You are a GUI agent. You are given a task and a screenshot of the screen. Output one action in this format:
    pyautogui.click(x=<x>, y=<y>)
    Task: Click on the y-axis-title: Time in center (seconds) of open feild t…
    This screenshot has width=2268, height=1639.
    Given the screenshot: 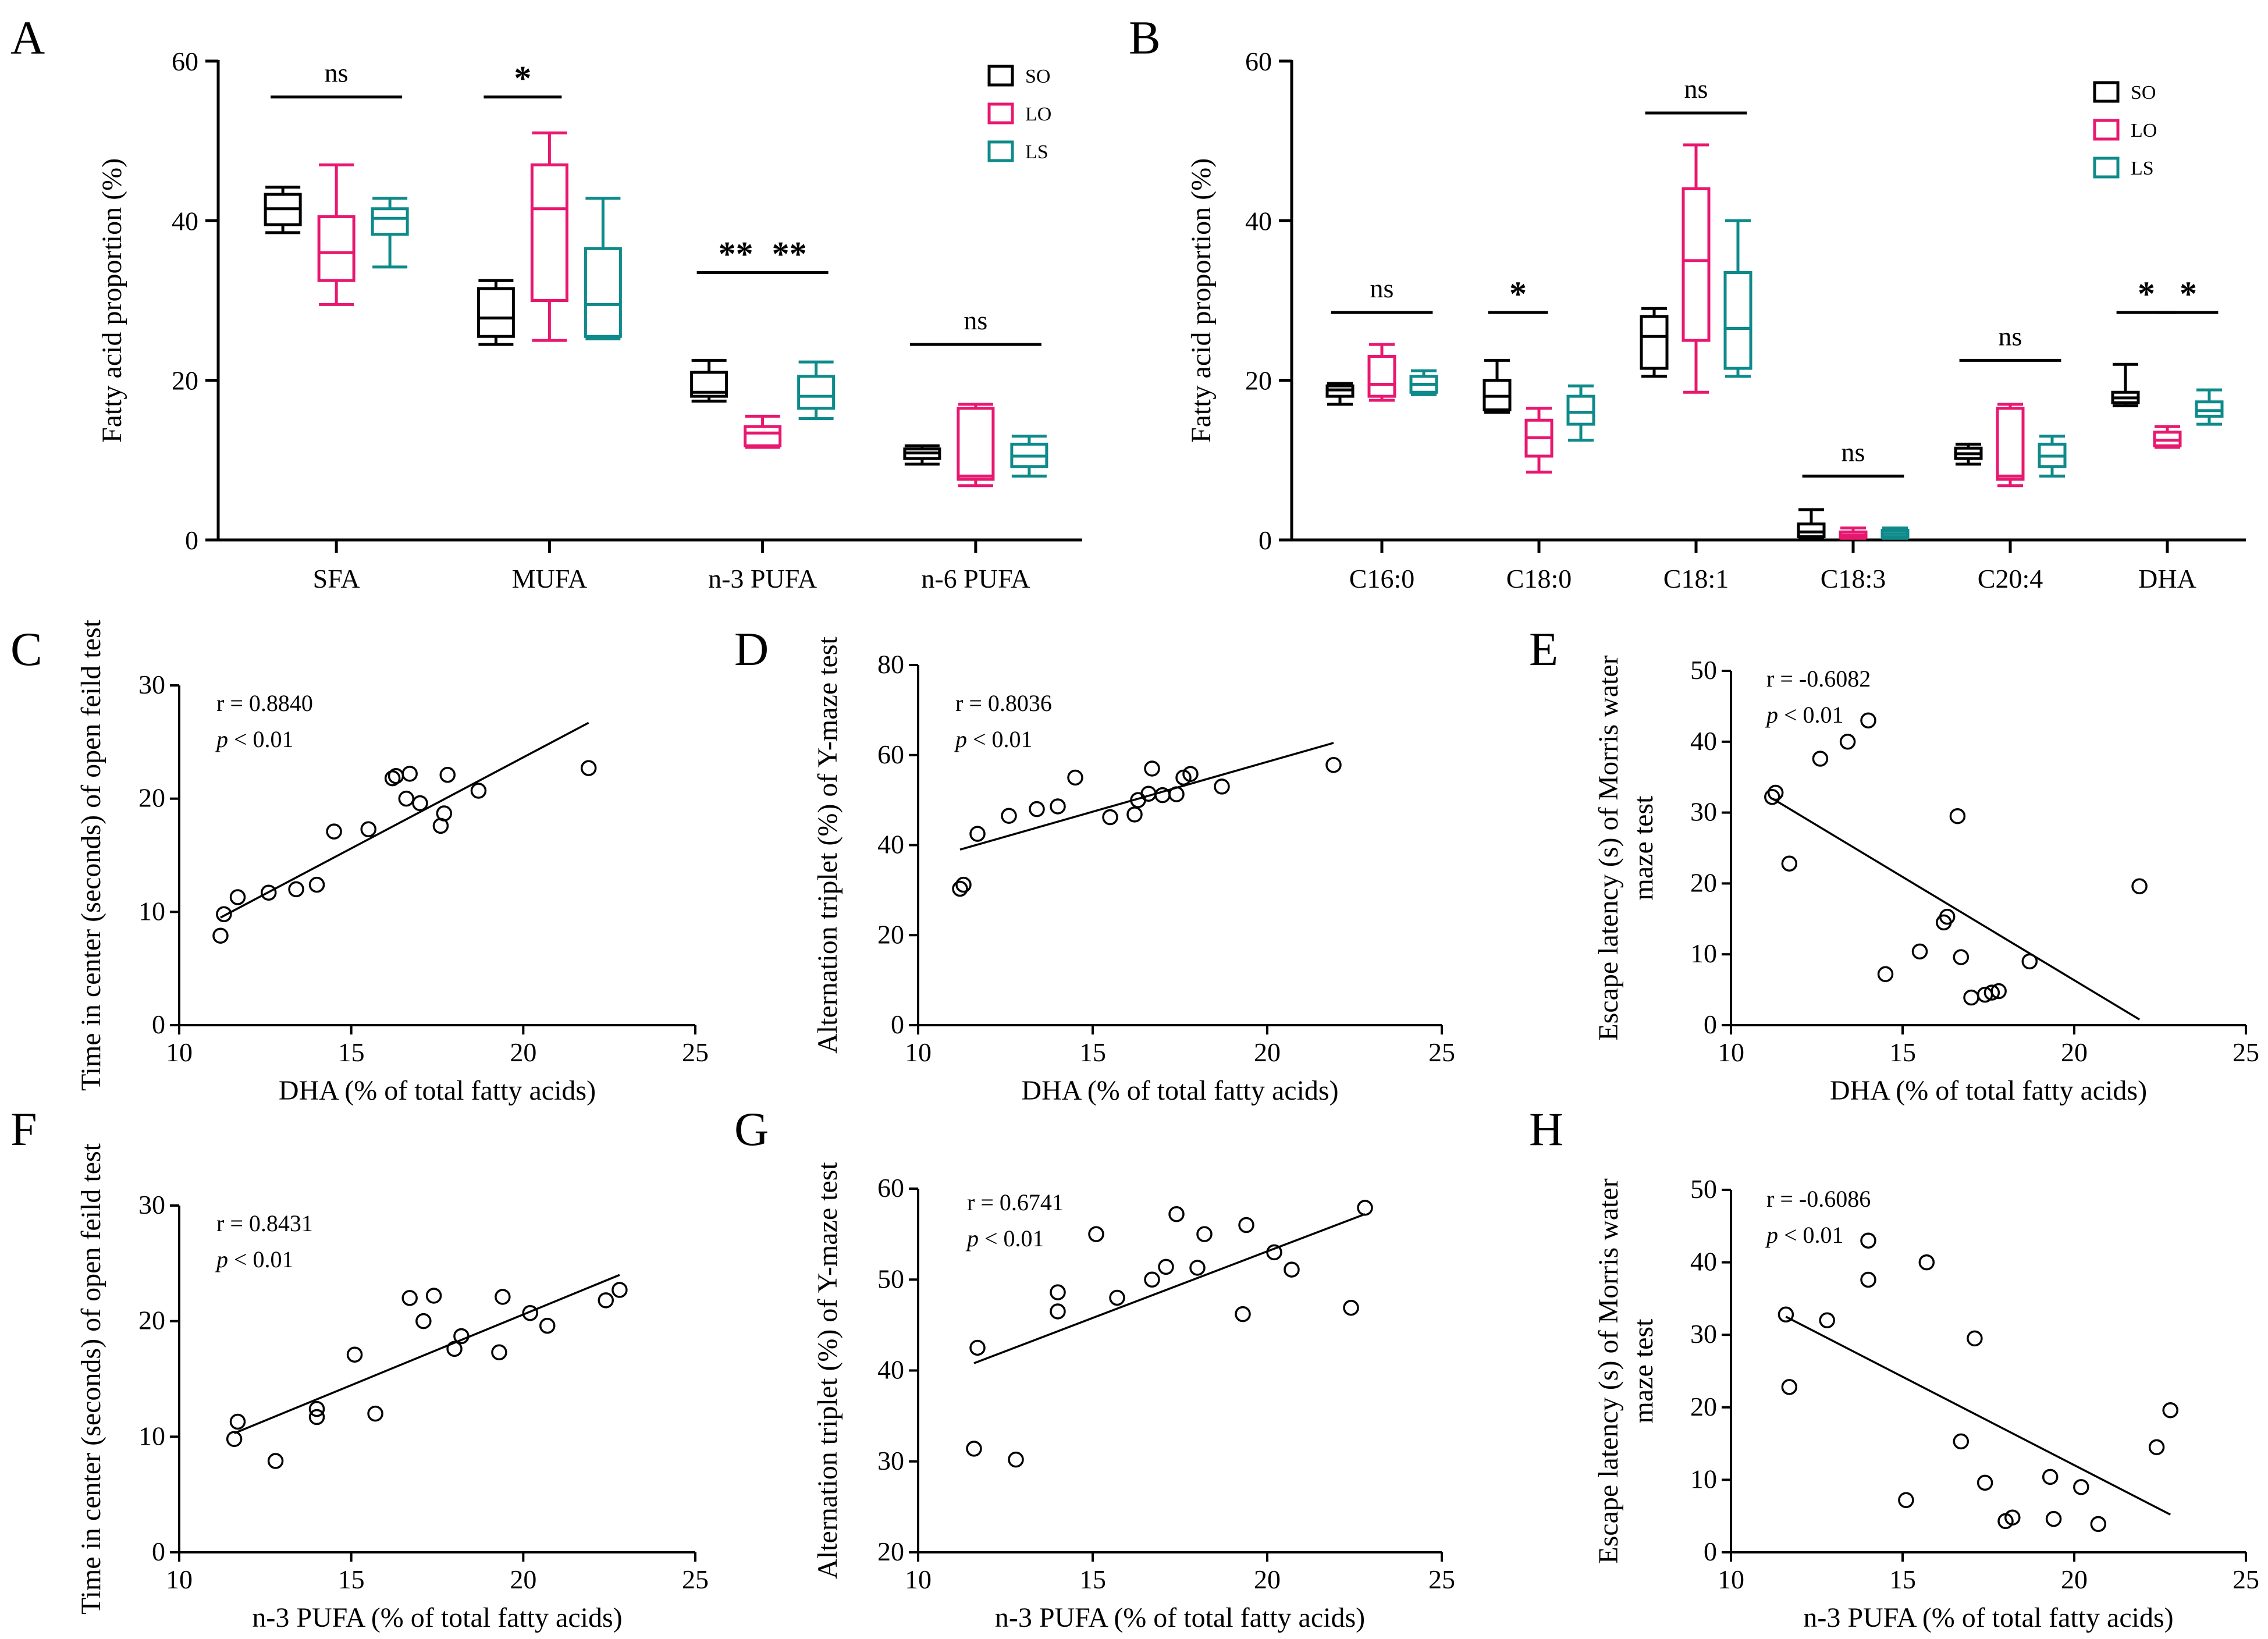 What is the action you would take?
    pyautogui.click(x=91, y=855)
    